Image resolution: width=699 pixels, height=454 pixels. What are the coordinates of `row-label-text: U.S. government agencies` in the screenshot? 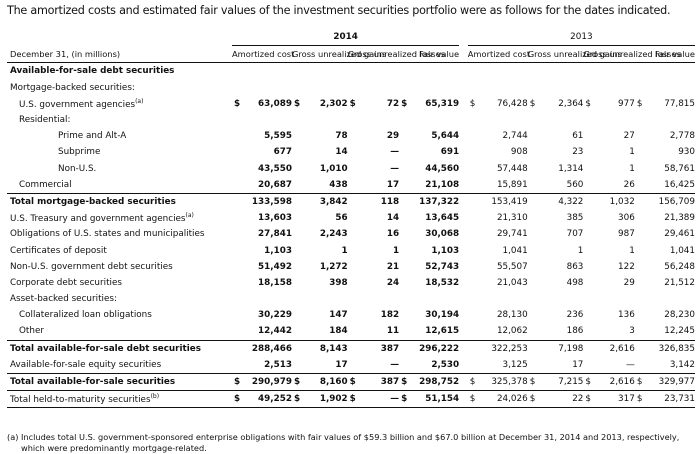 It's located at (77, 104).